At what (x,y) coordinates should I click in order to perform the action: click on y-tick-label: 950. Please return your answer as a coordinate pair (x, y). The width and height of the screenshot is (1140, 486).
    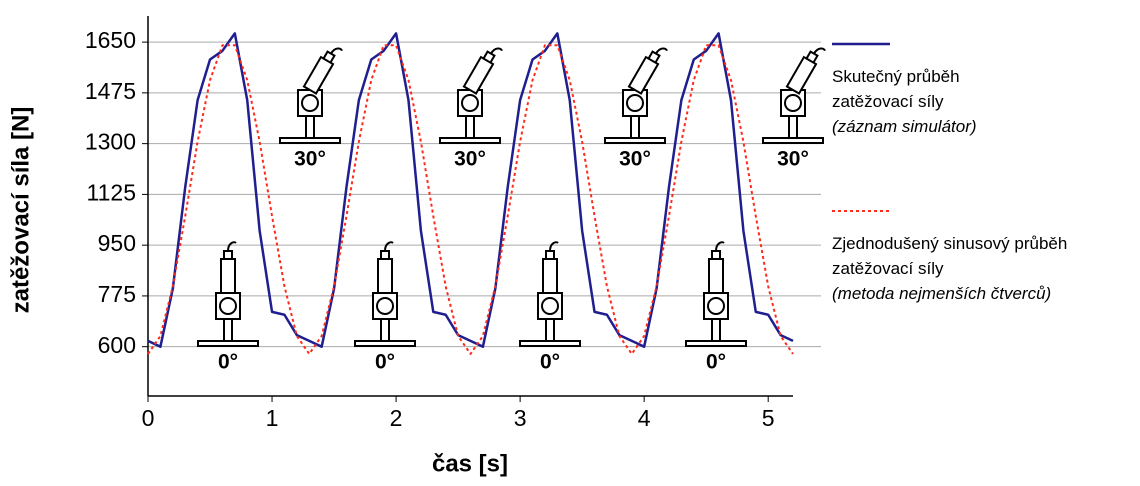
    Looking at the image, I should click on (117, 243).